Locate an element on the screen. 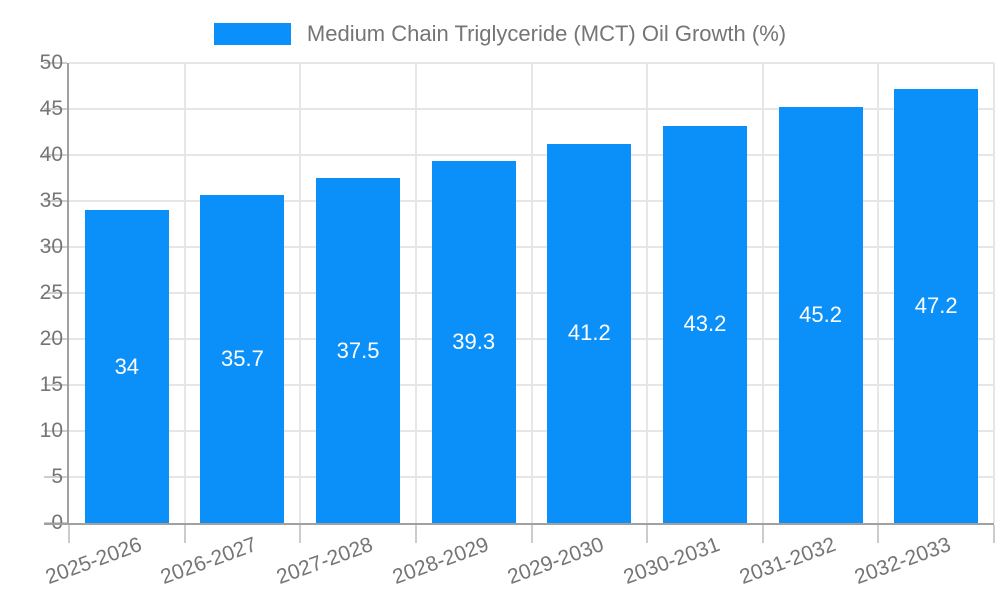  bar-value-label: 45.2 is located at coordinates (820, 315).